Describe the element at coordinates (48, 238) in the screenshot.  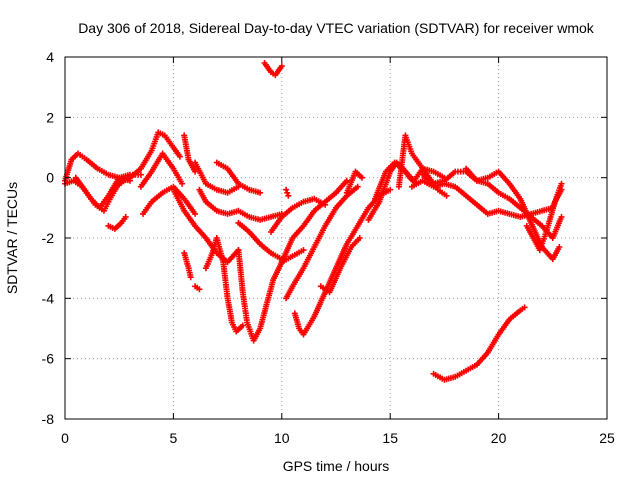
I see `y-tick-label: -2` at that location.